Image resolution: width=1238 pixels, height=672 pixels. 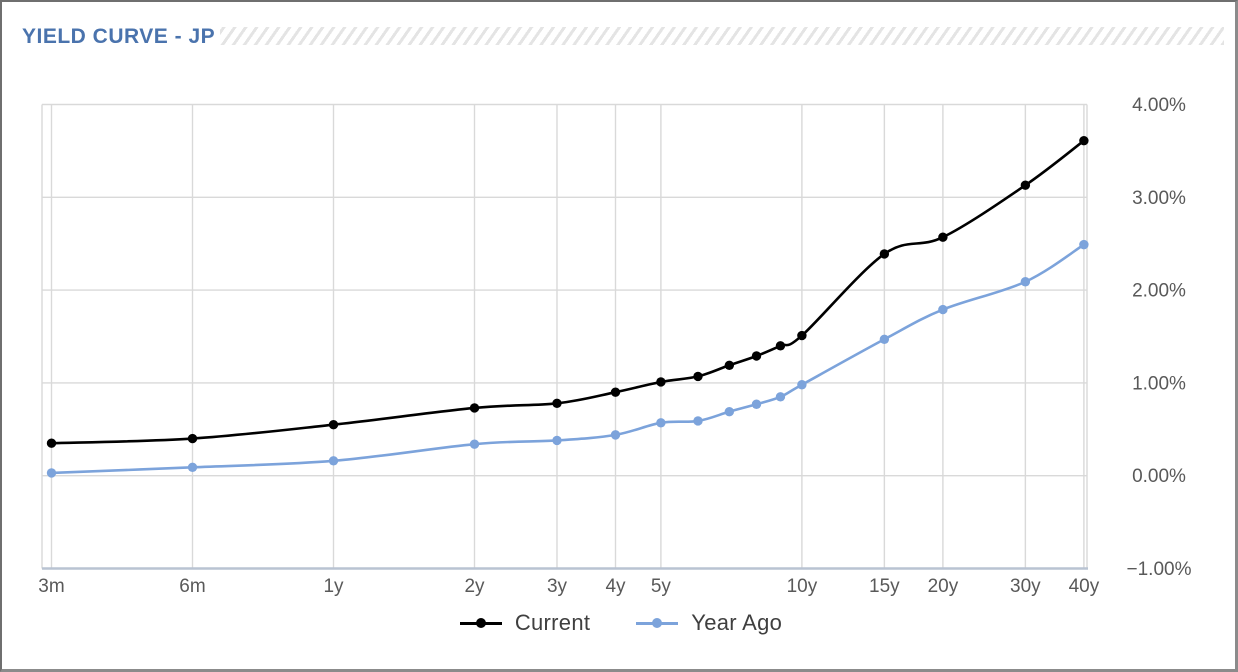 I want to click on x-tick-label: 5y, so click(x=661, y=586).